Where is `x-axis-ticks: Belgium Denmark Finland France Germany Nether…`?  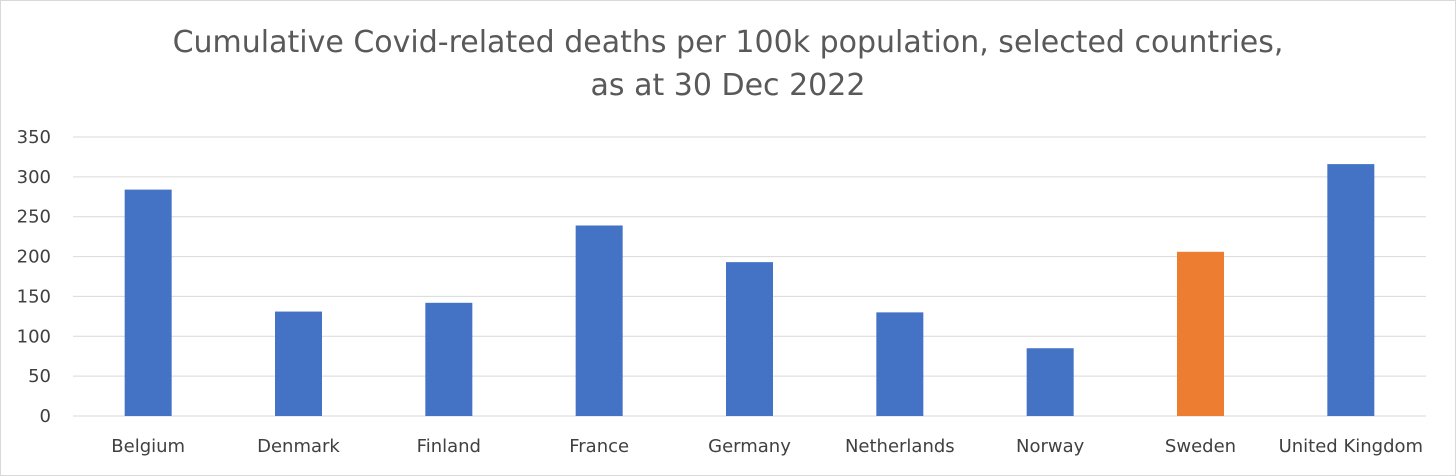 x-axis-ticks: Belgium Denmark Finland France Germany Nether… is located at coordinates (767, 446).